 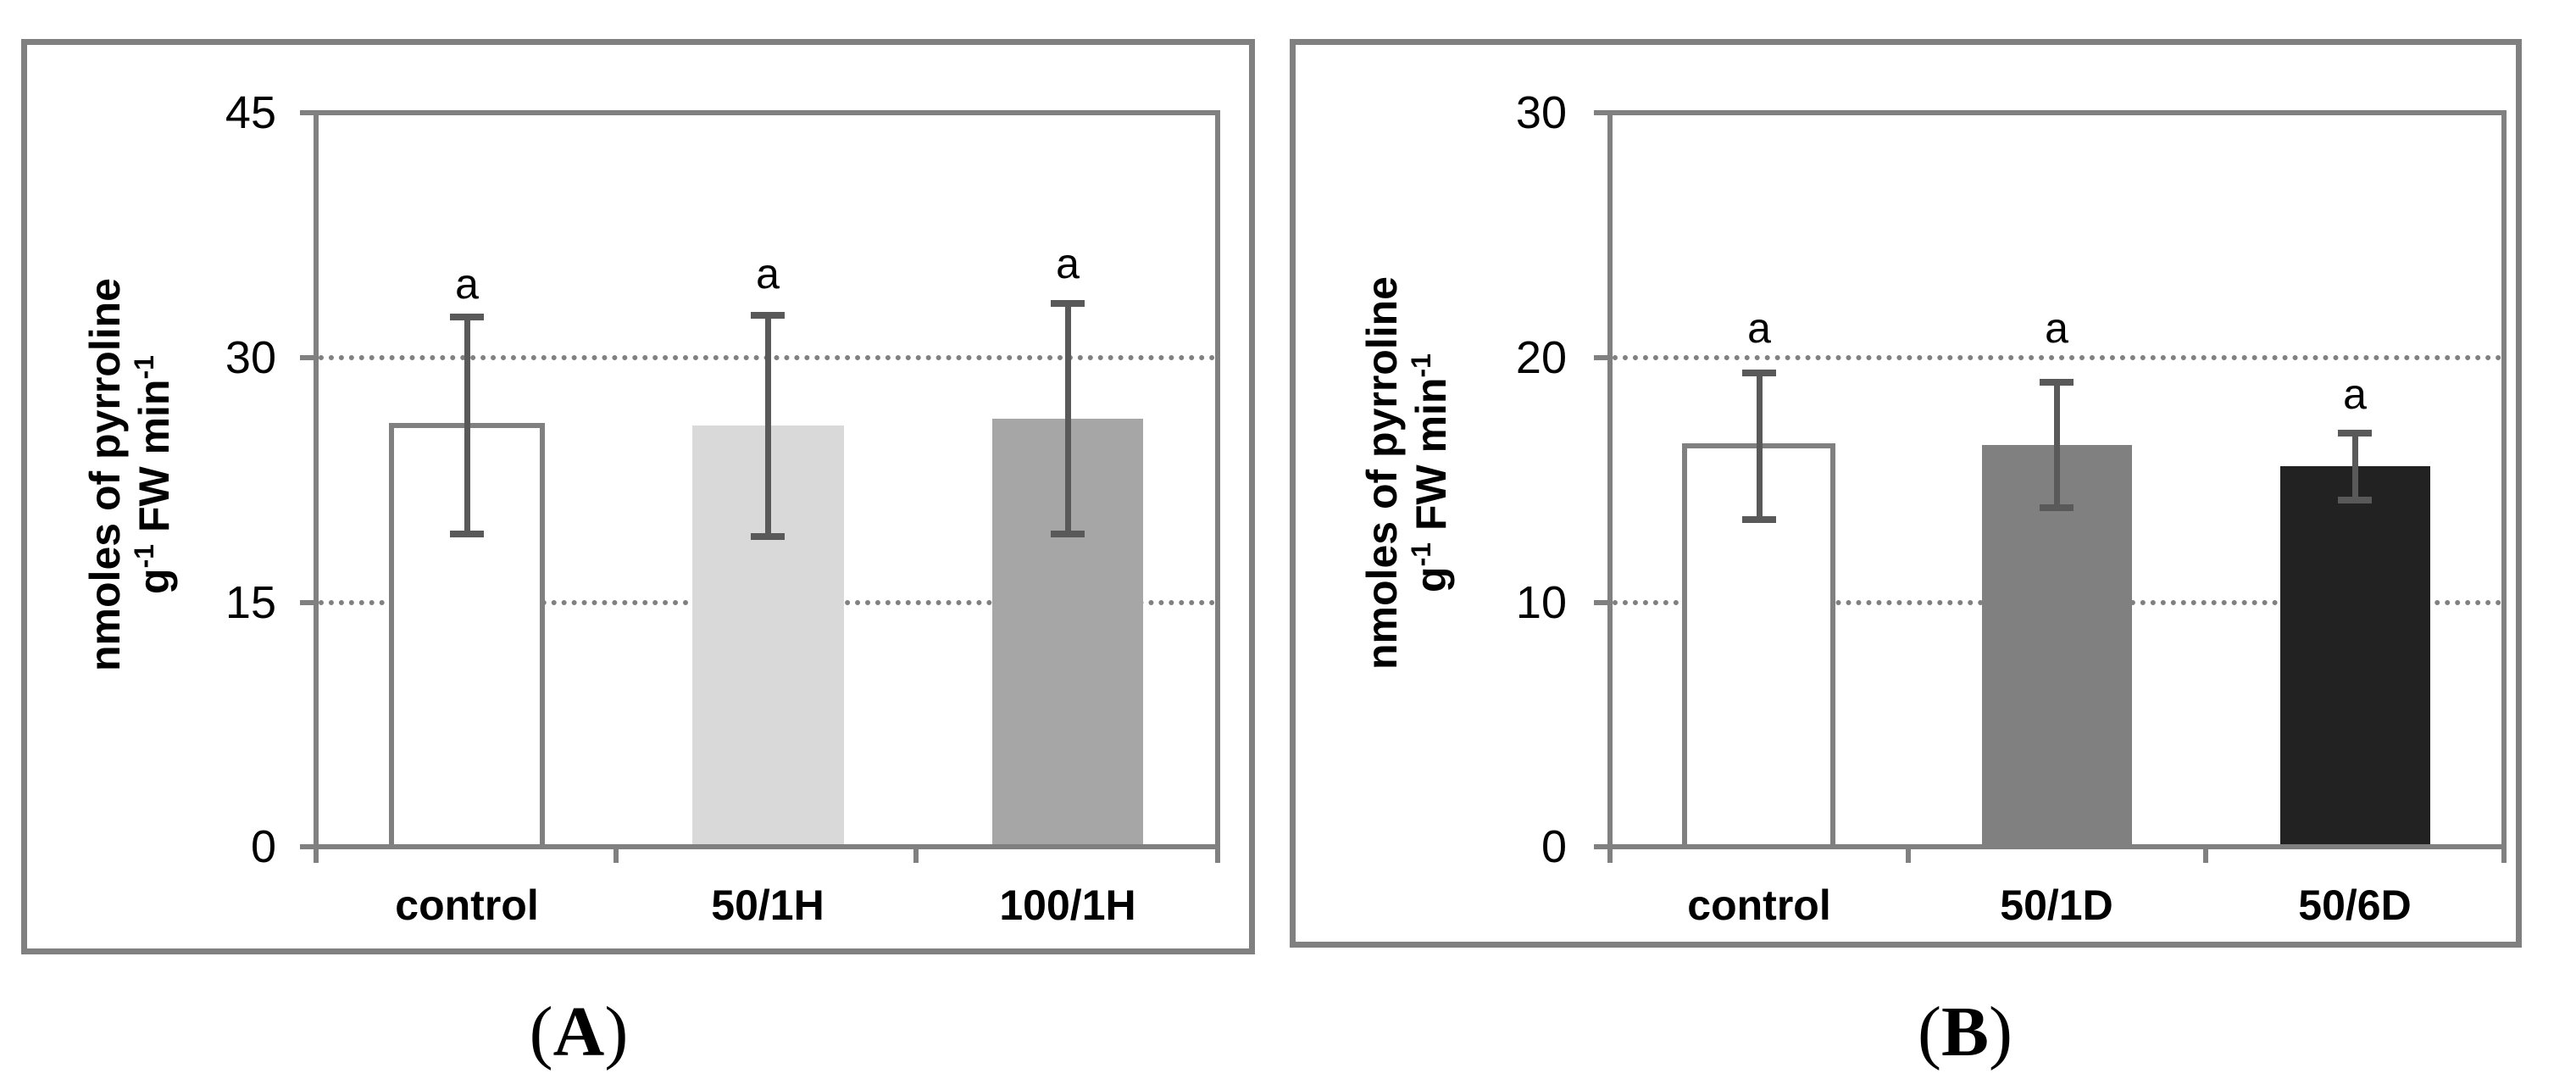 I want to click on panel-b-errorbar-50-1d, so click(x=2057, y=445).